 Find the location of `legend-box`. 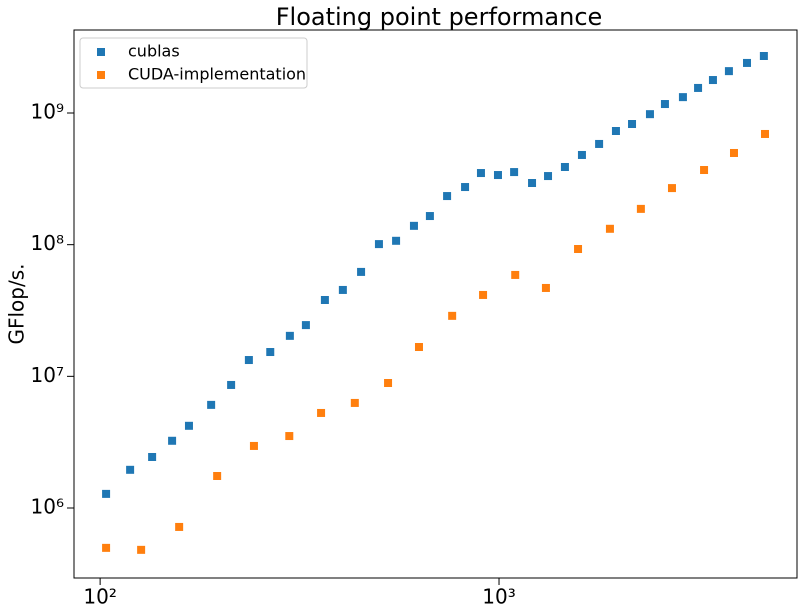

legend-box is located at coordinates (193, 63).